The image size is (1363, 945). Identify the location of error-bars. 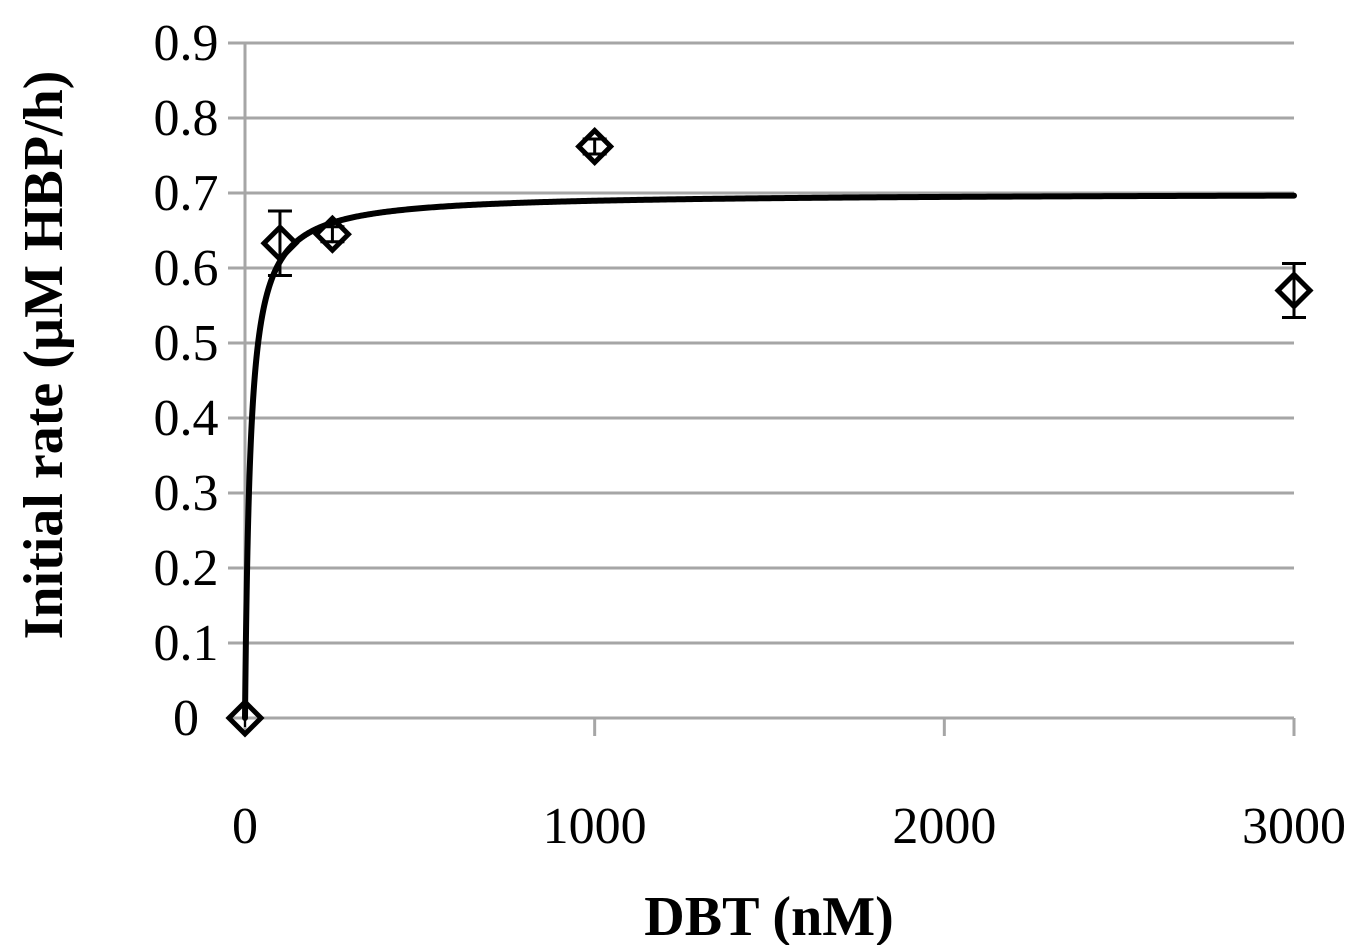
(786, 228).